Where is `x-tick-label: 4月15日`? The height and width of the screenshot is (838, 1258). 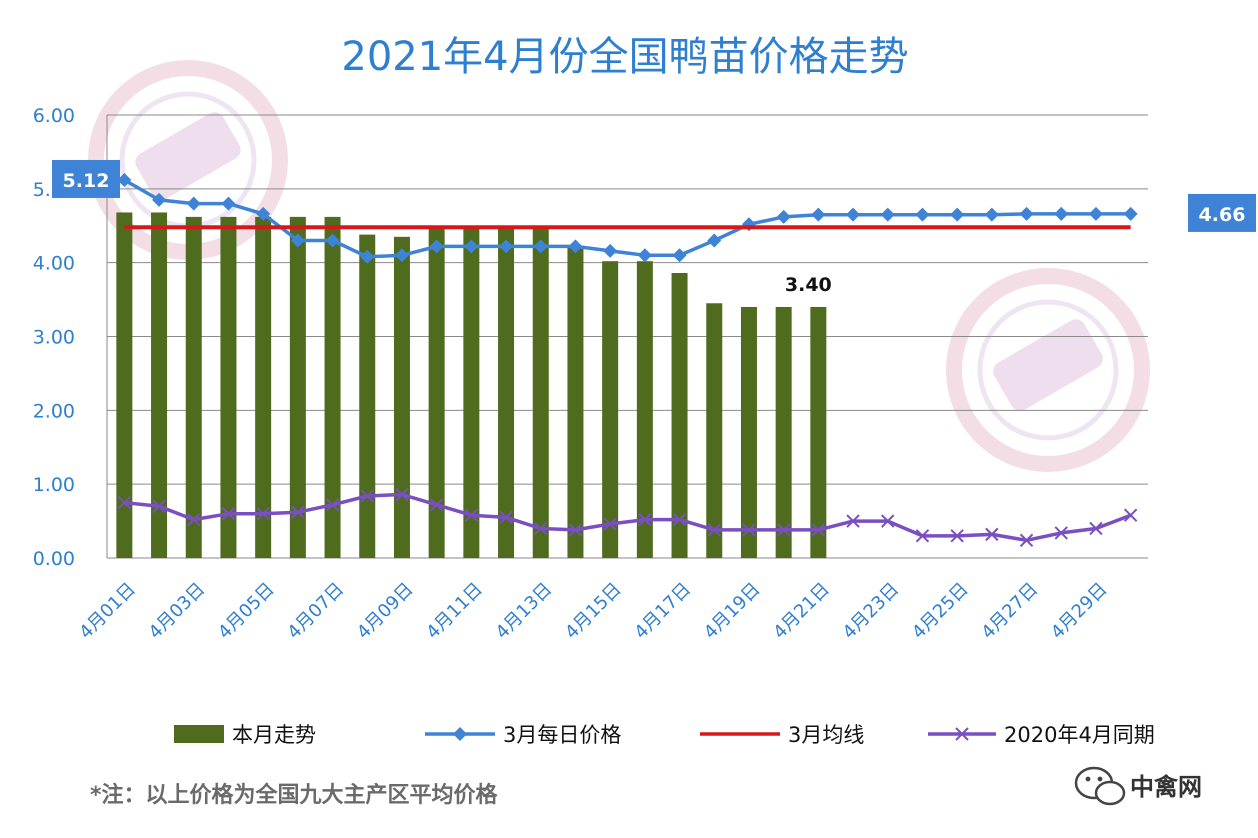
x-tick-label: 4月15日 is located at coordinates (593, 611).